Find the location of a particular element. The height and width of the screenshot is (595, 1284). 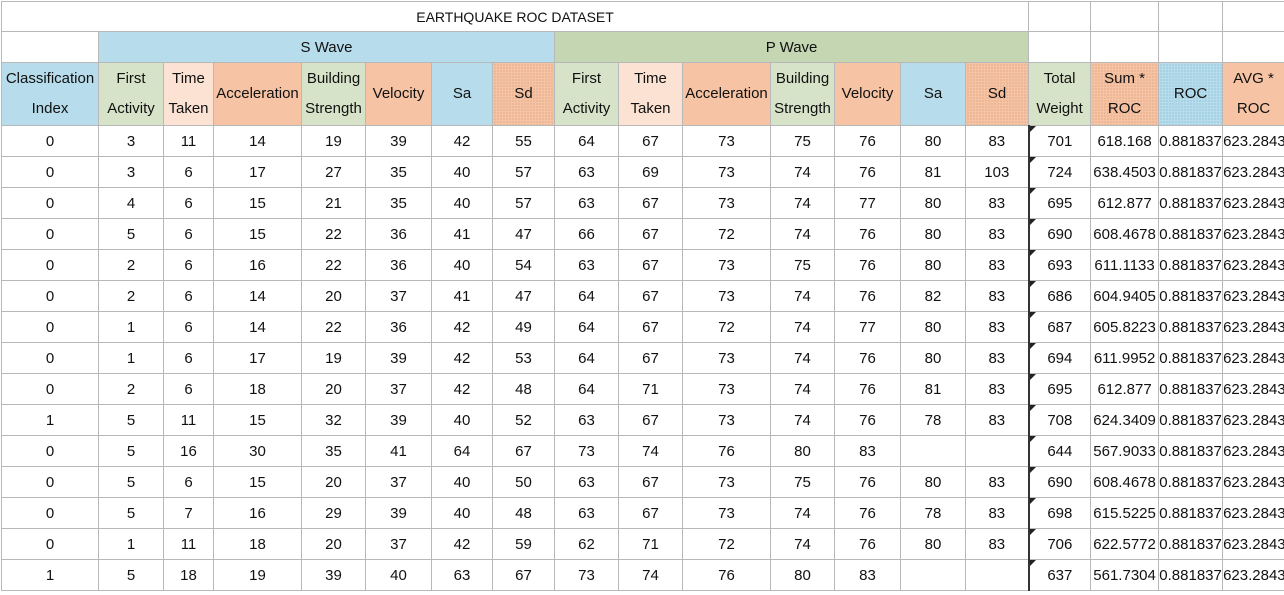

cell-total-weight: 695 is located at coordinates (1060, 203).